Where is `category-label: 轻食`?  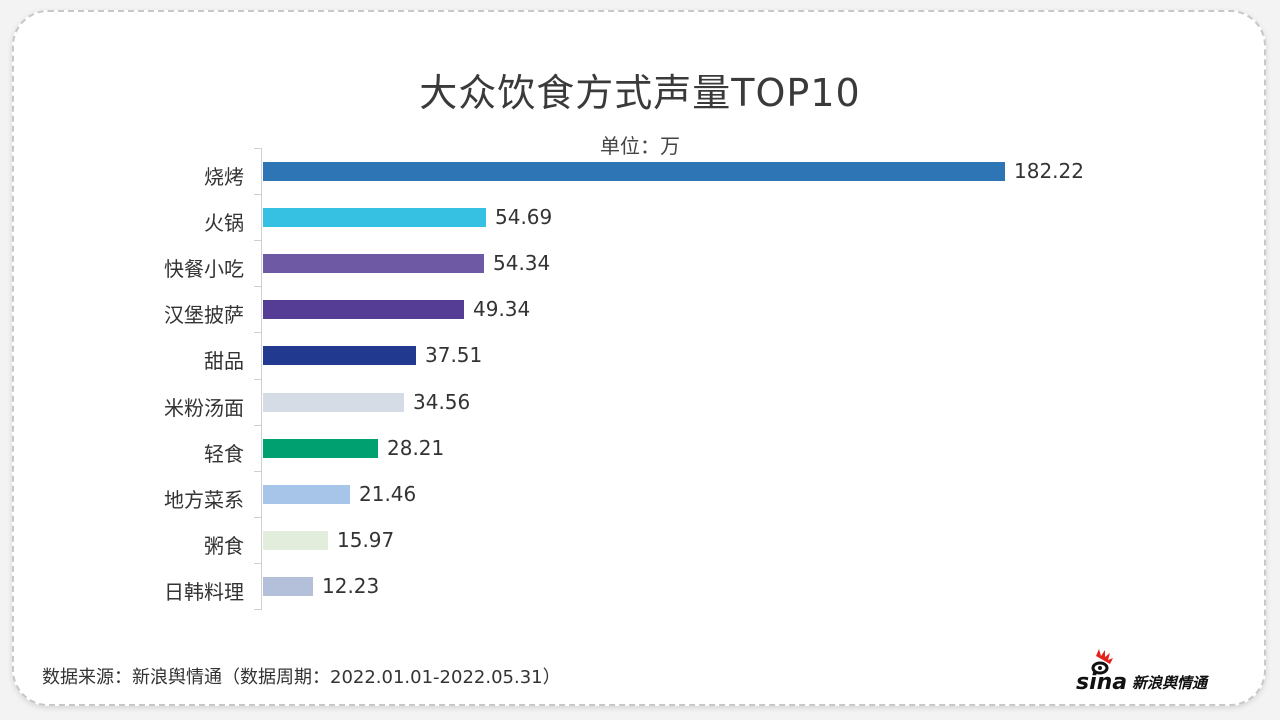 category-label: 轻食 is located at coordinates (224, 454).